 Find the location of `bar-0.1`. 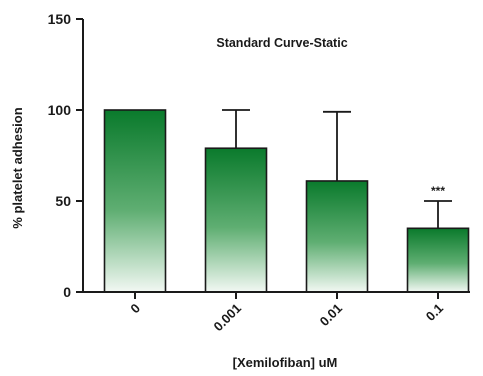

bar-0.1 is located at coordinates (438, 260).